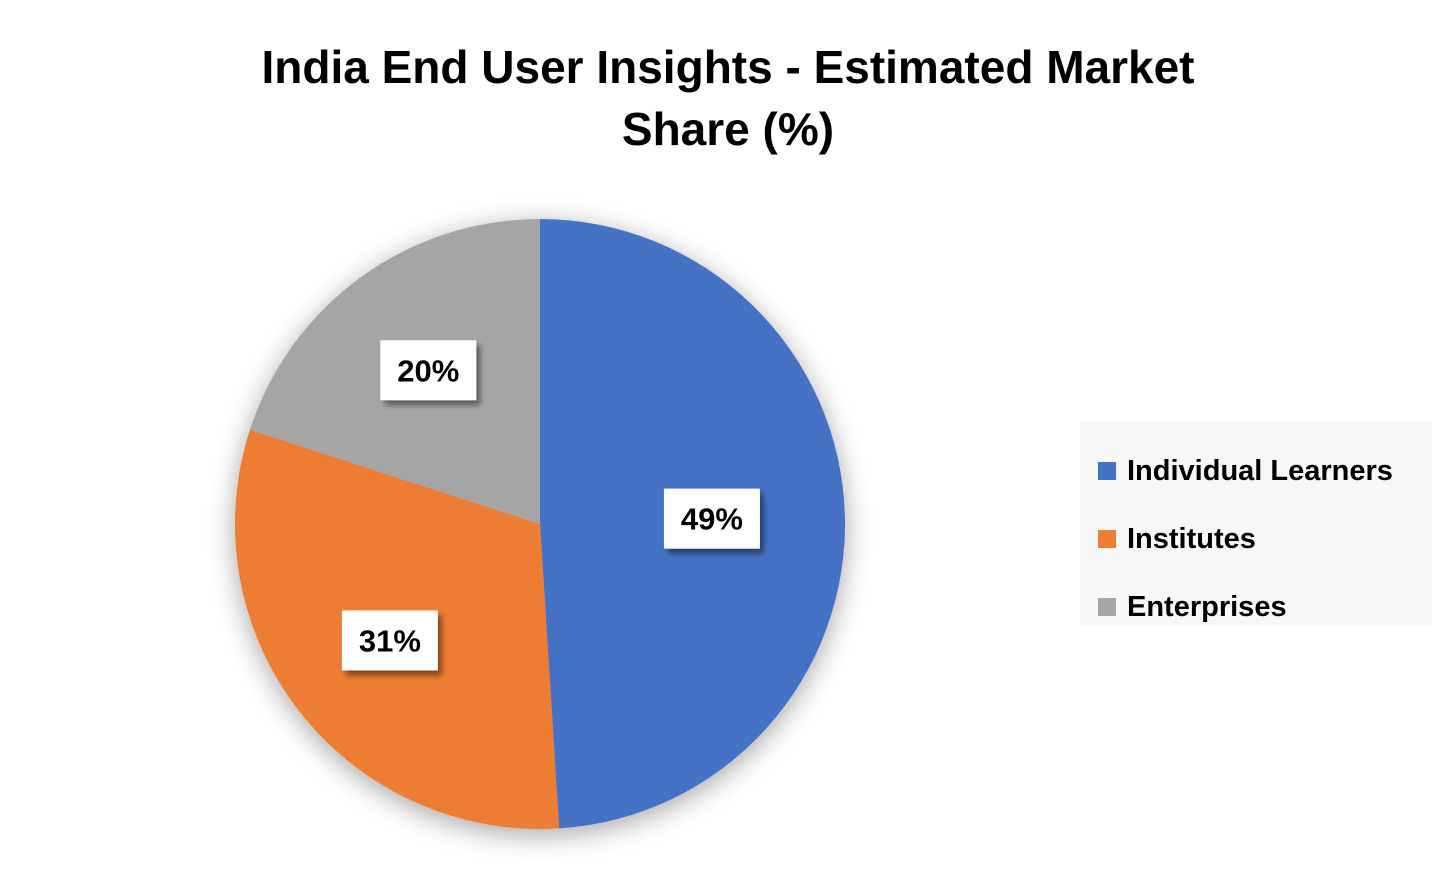 This screenshot has width=1456, height=874. I want to click on legend-swatch-enterprises, so click(1107, 607).